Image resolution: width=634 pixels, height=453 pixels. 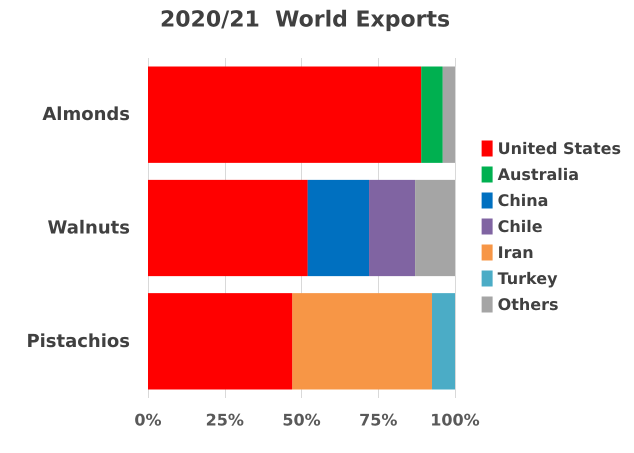 I want to click on x-tick-label: 25%, so click(x=225, y=420).